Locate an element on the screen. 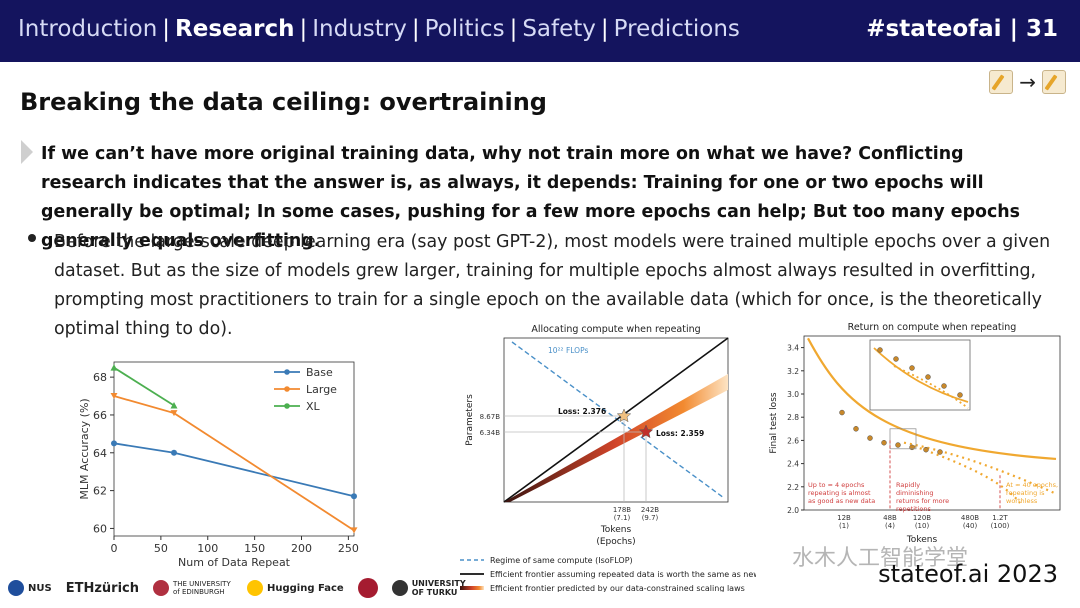  x-tick-label: 48B is located at coordinates (890, 518).